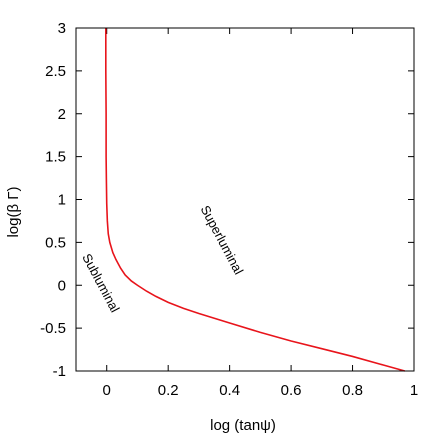  Describe the element at coordinates (243, 425) in the screenshot. I see `x-axis-label: log (tanψ)` at that location.